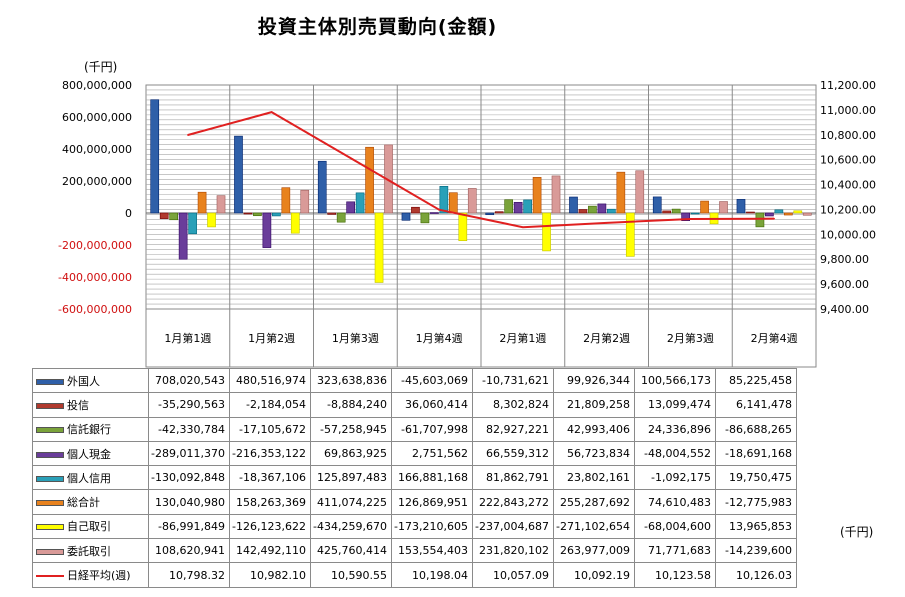 This screenshot has width=905, height=597. What do you see at coordinates (594, 453) in the screenshot?
I see `table-cell: 56,723,834` at bounding box center [594, 453].